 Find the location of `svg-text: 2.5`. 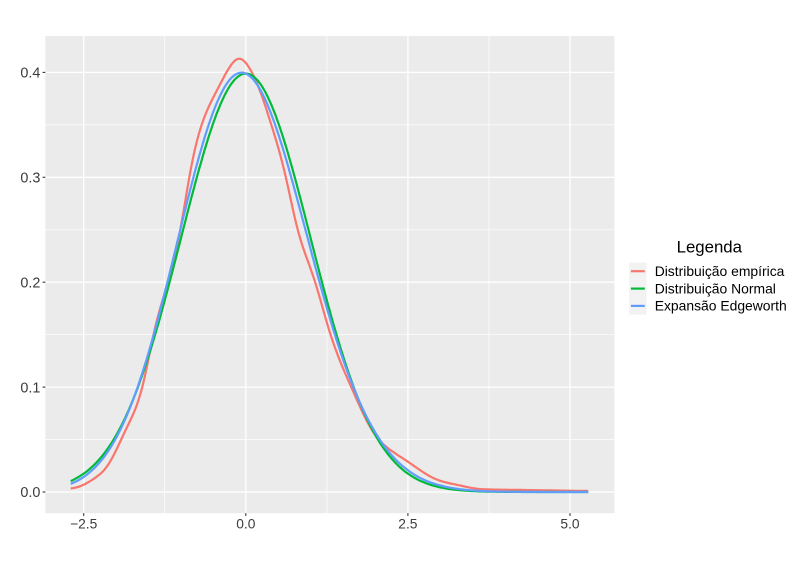

svg-text: 2.5 is located at coordinates (408, 523).